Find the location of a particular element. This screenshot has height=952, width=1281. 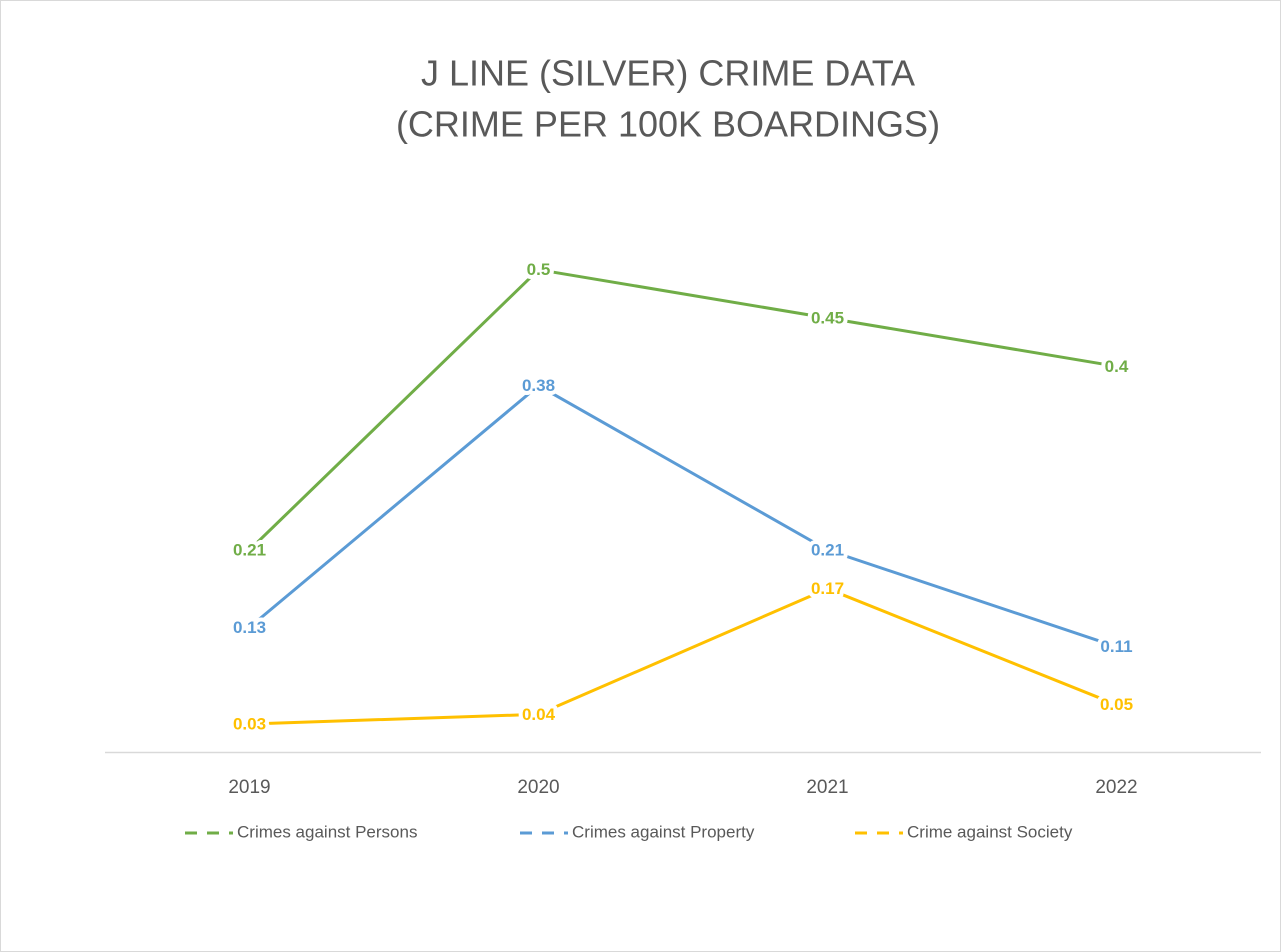

x-tick-label: 2019 is located at coordinates (249, 787).